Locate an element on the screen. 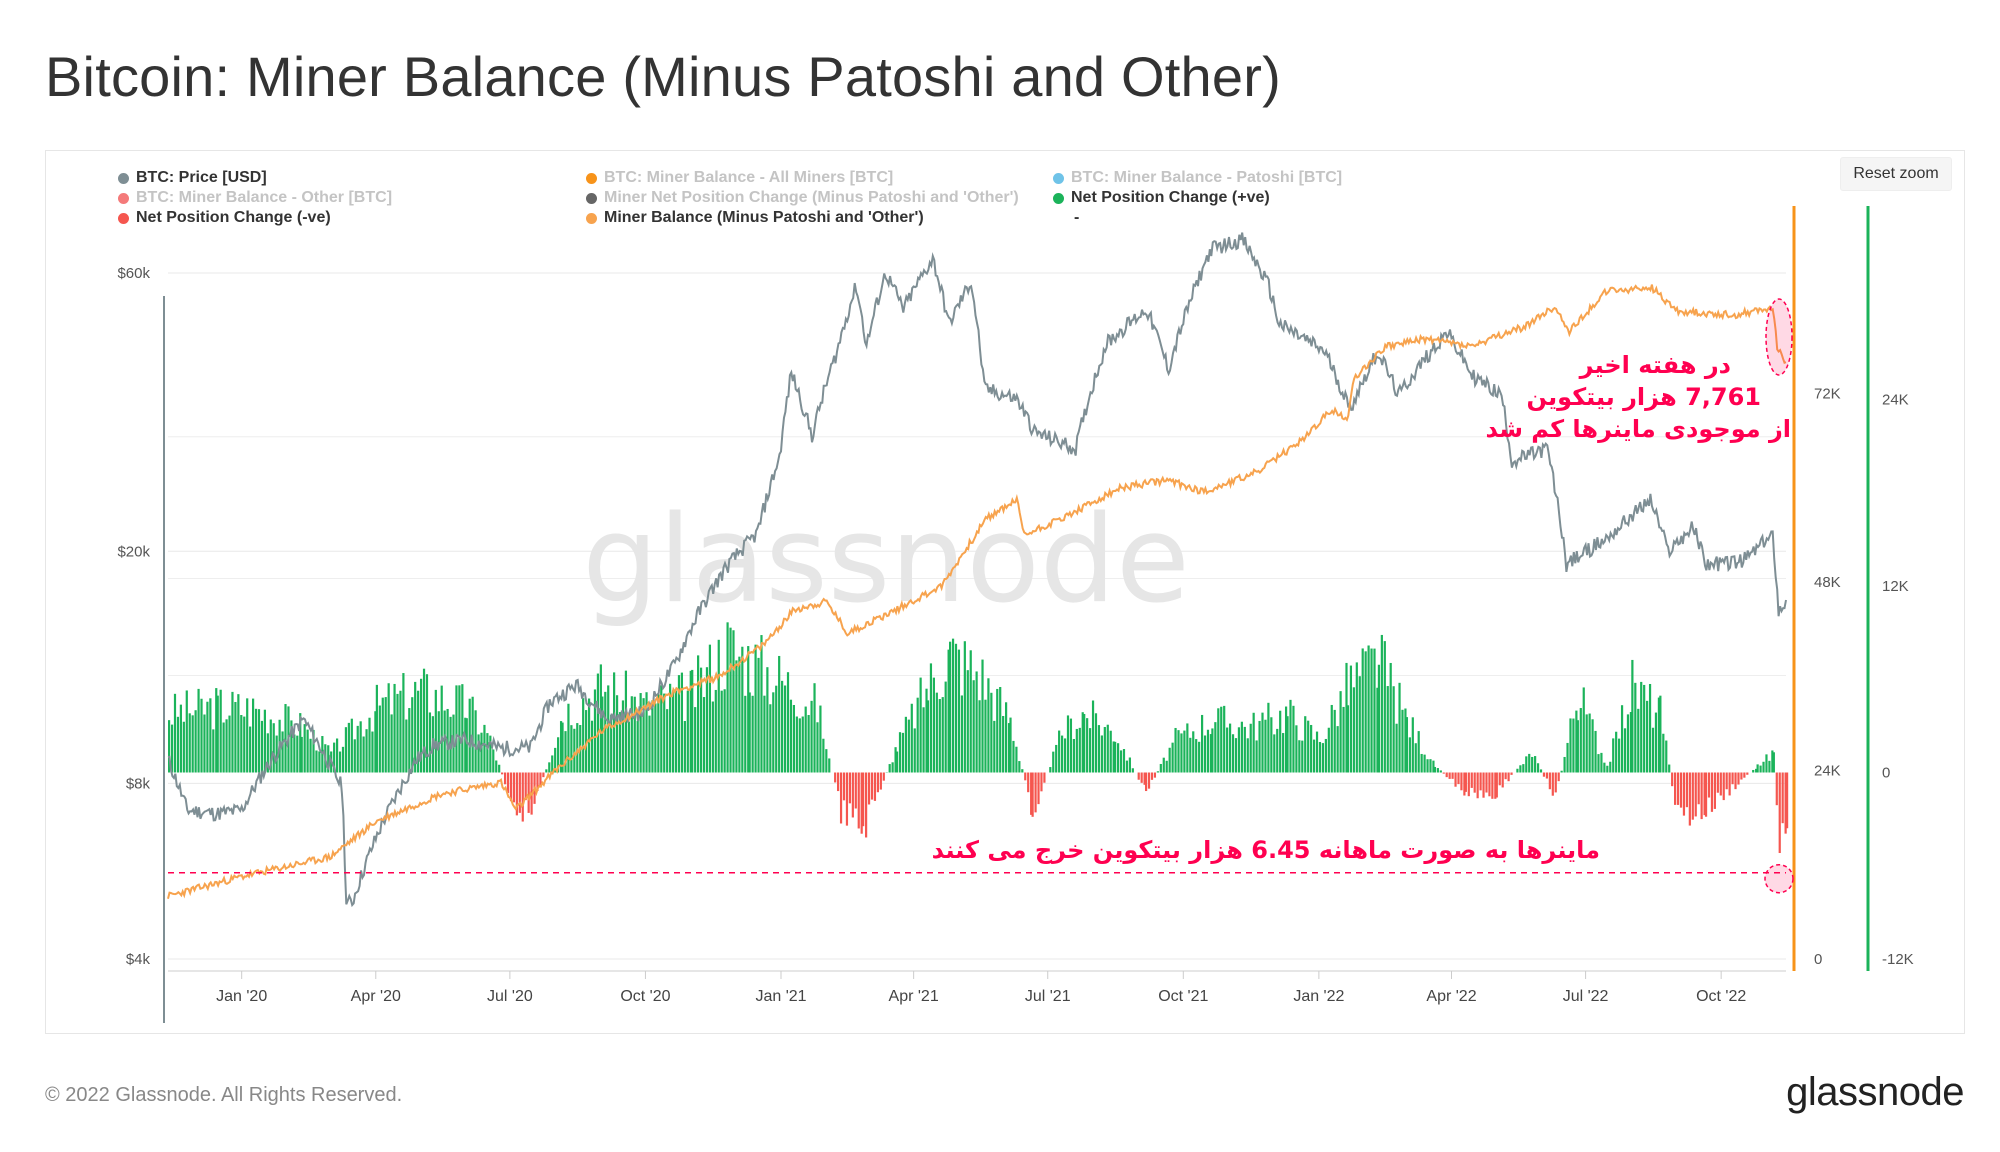  annotation-top-line3: از موجودی ماینرها کم شد is located at coordinates (1638, 429).